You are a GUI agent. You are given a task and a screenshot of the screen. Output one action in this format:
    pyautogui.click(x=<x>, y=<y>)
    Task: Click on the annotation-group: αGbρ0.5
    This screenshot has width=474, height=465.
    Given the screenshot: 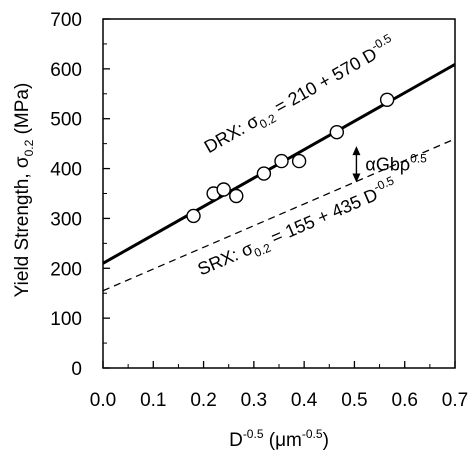 What is the action you would take?
    pyautogui.click(x=389, y=164)
    